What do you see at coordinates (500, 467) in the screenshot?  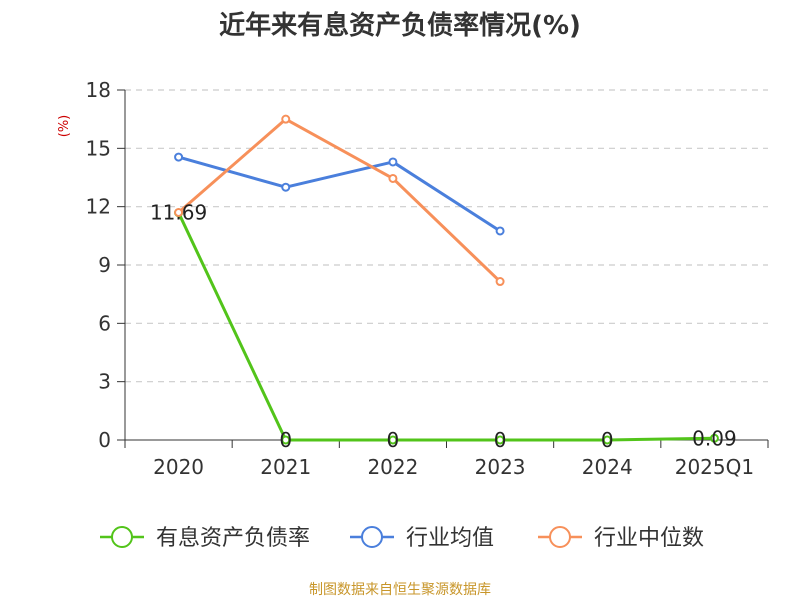 I see `x-tick-label: 2023` at bounding box center [500, 467].